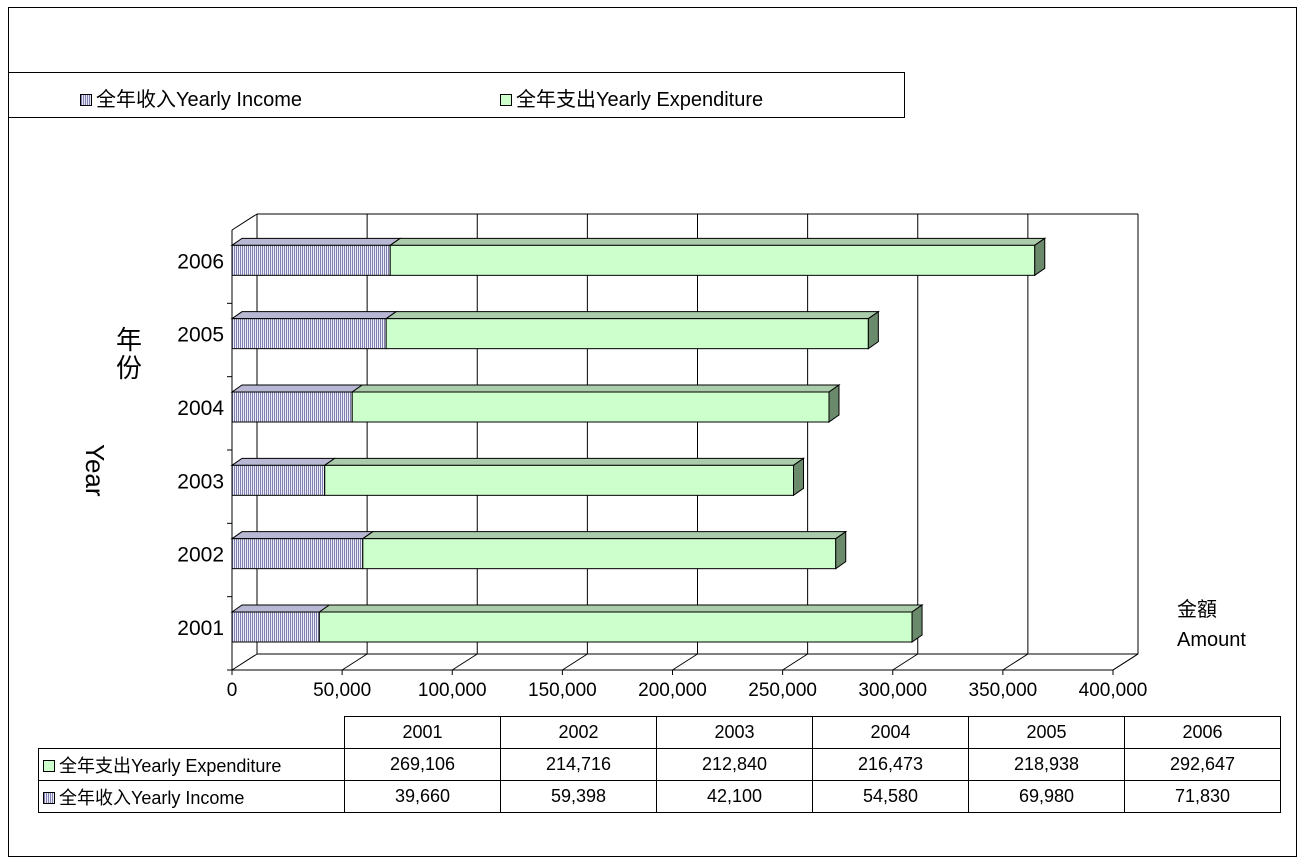 The image size is (1307, 857). I want to click on x-tick-label: 200,000, so click(672, 690).